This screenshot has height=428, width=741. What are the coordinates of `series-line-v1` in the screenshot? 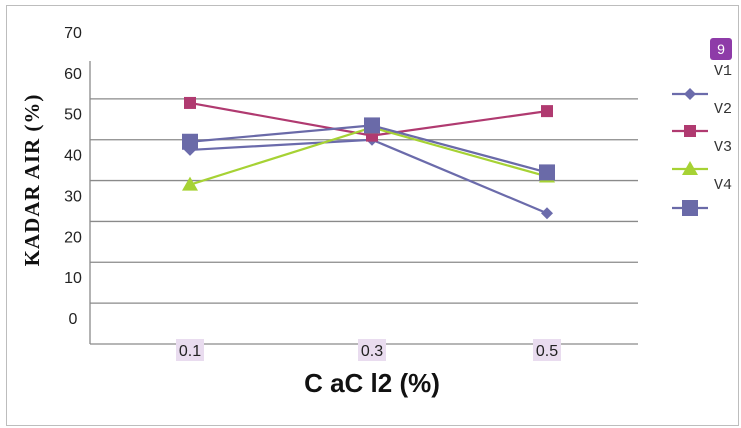 It's located at (368, 176).